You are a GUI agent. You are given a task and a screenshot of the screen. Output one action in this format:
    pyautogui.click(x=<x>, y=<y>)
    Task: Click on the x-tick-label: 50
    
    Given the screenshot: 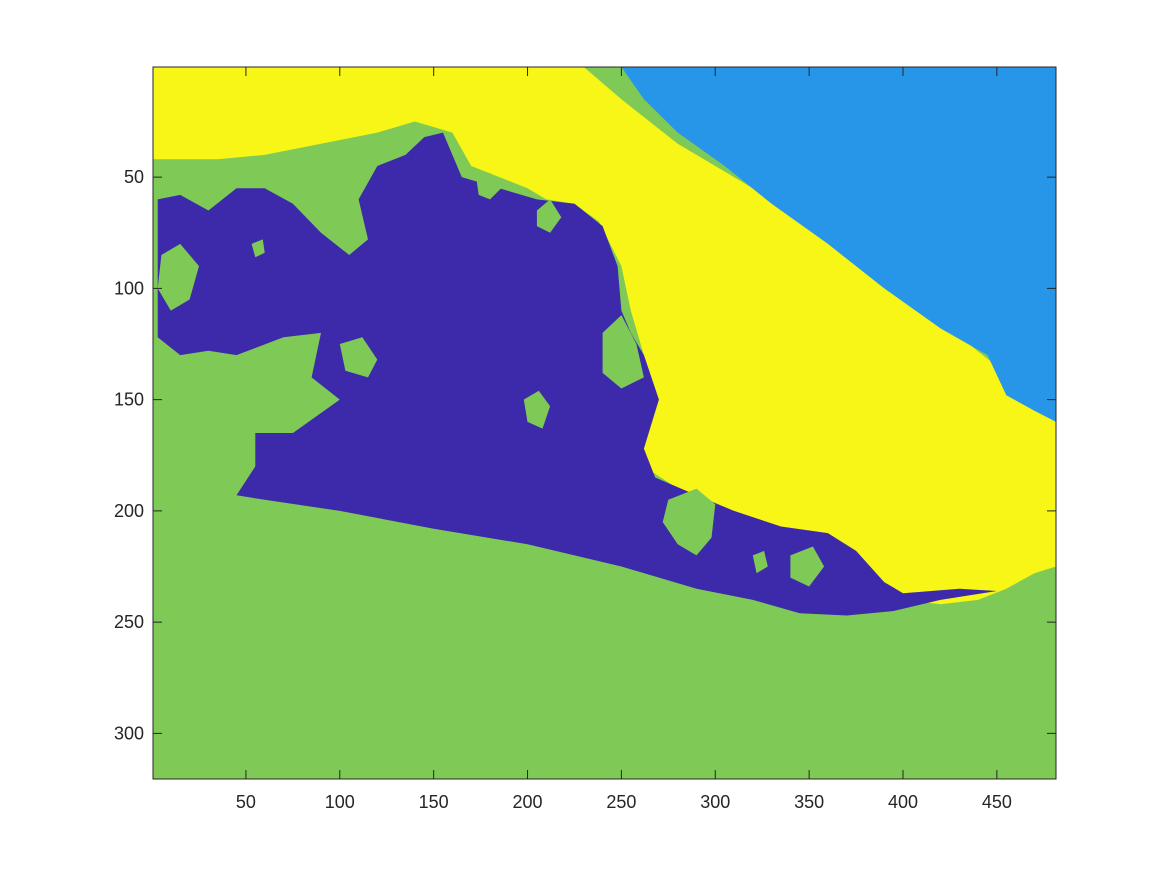 What is the action you would take?
    pyautogui.click(x=246, y=802)
    